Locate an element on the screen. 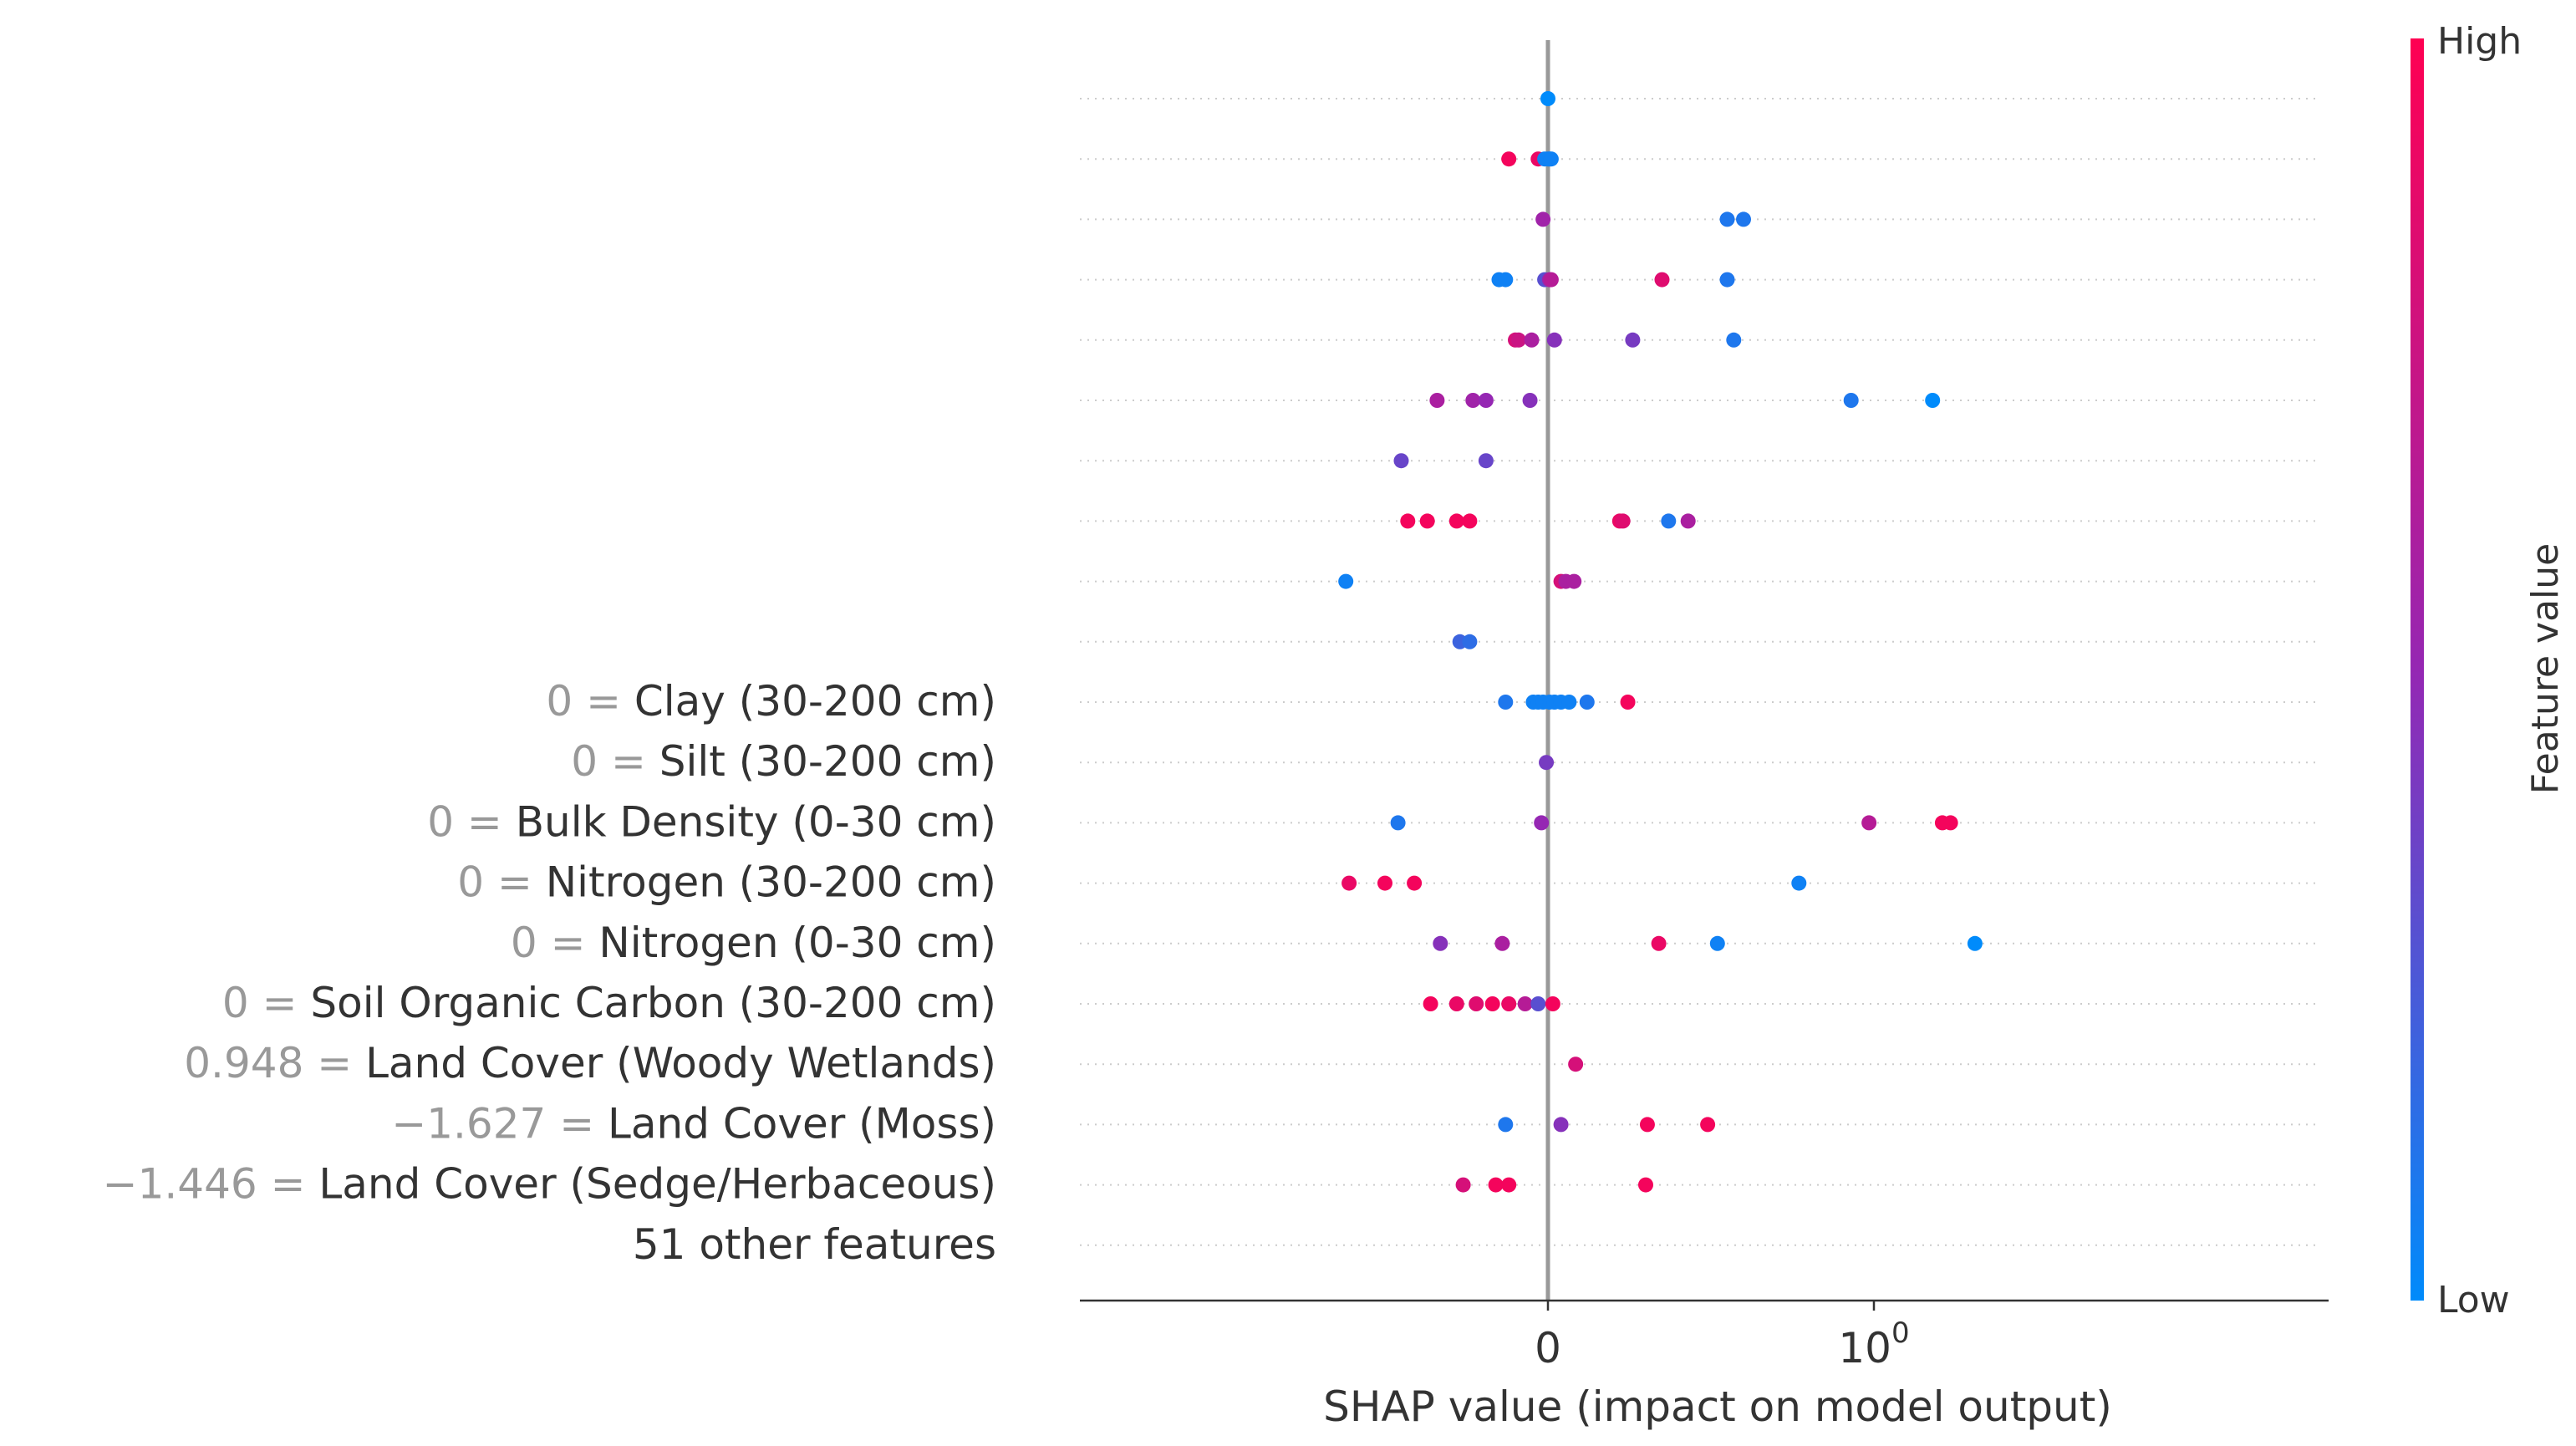 The height and width of the screenshot is (1446, 2576). feature-name: Soil Organic Carbon (30-200 cm) is located at coordinates (653, 1003).